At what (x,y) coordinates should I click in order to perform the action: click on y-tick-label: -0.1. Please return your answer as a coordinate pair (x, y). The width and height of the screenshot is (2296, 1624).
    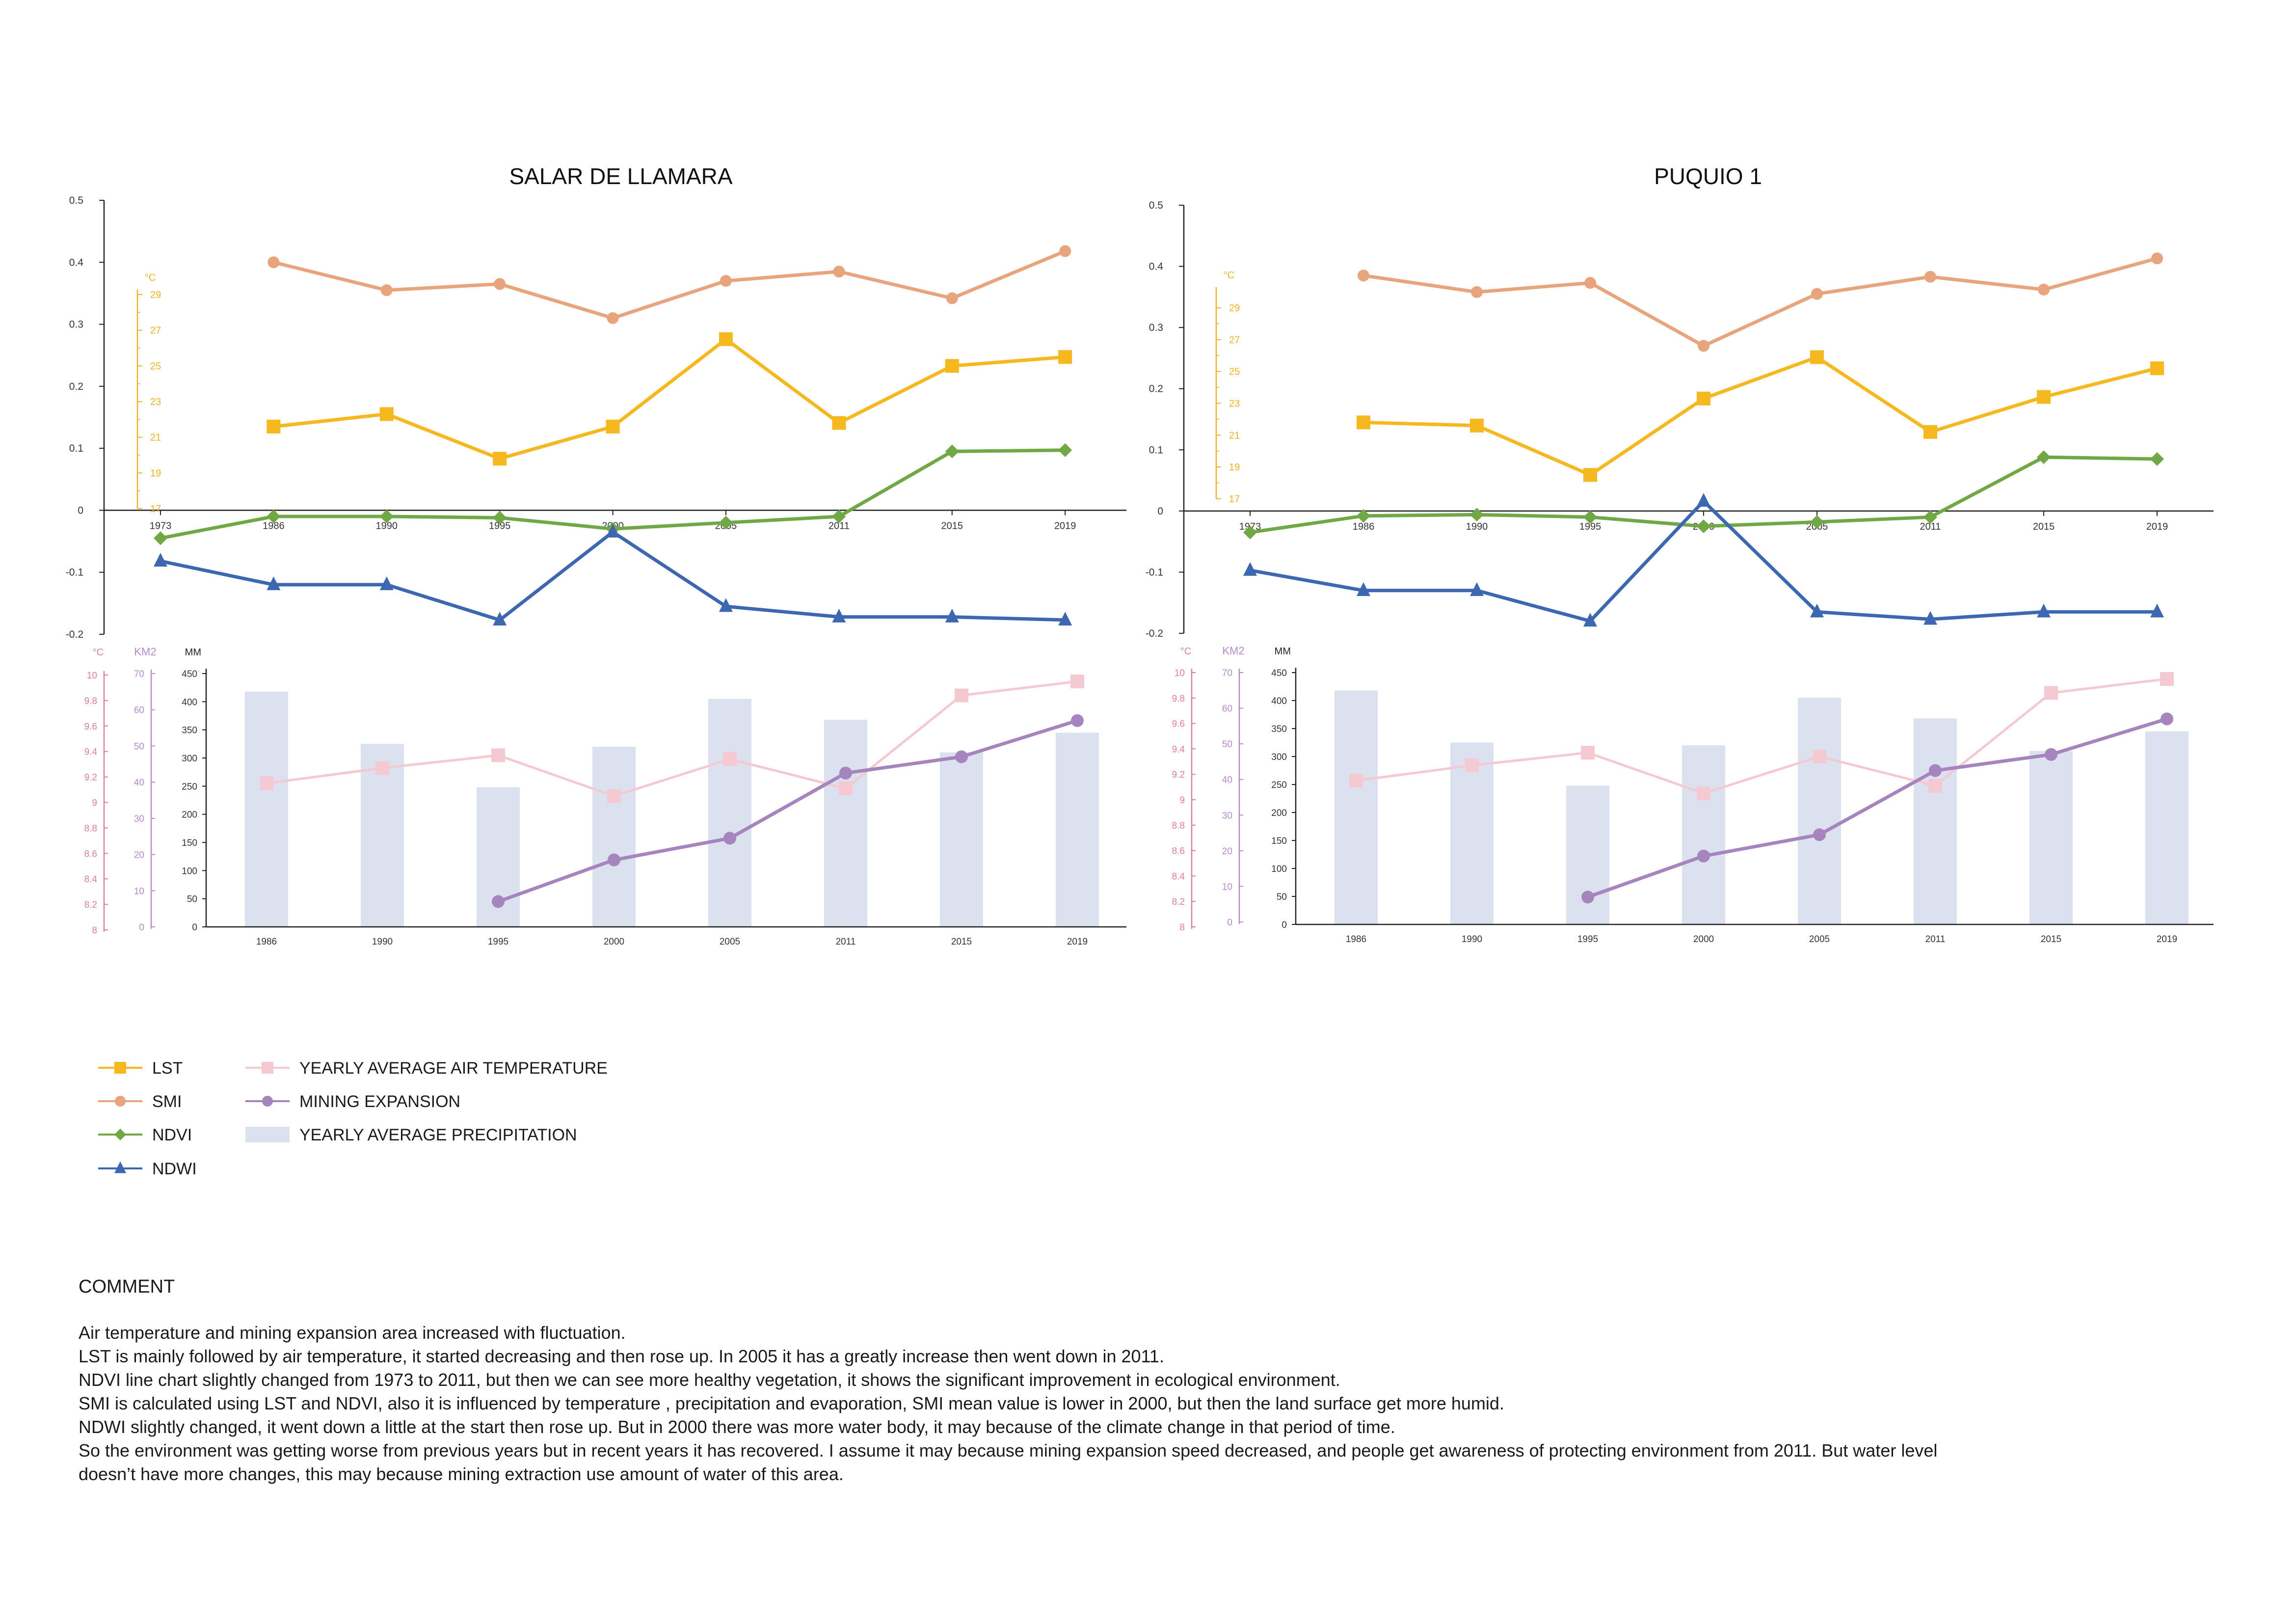
    Looking at the image, I should click on (75, 572).